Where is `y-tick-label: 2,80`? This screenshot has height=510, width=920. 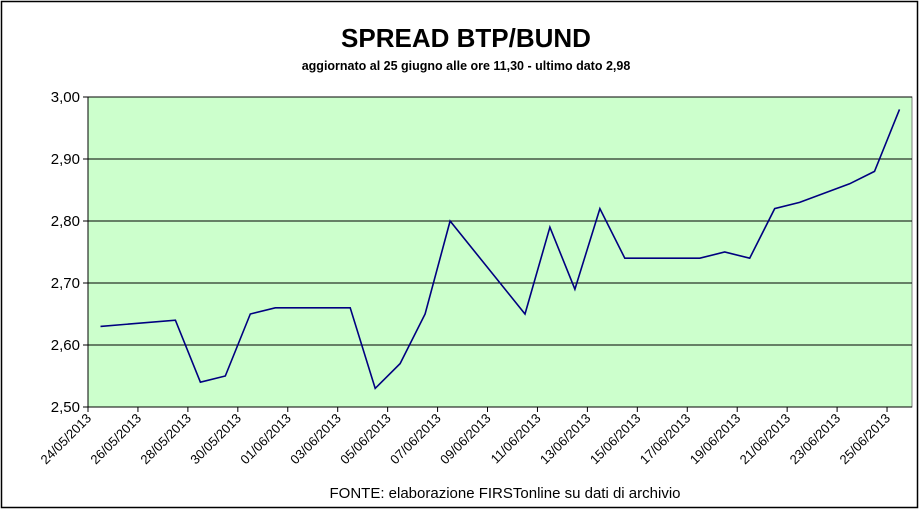
y-tick-label: 2,80 is located at coordinates (65, 221).